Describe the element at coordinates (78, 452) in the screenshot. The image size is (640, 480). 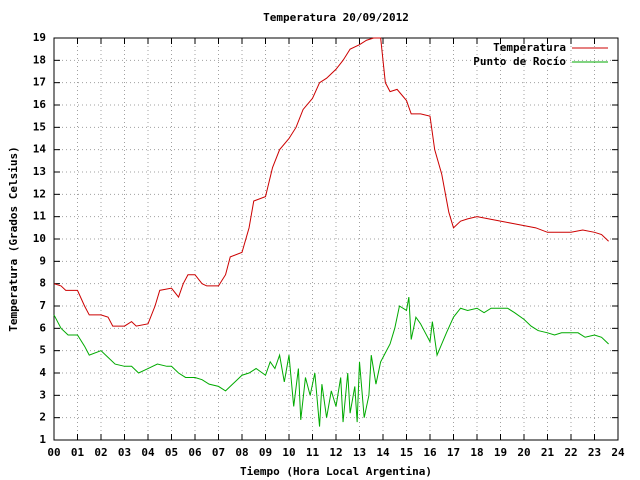
I see `x-tick-label: 01` at that location.